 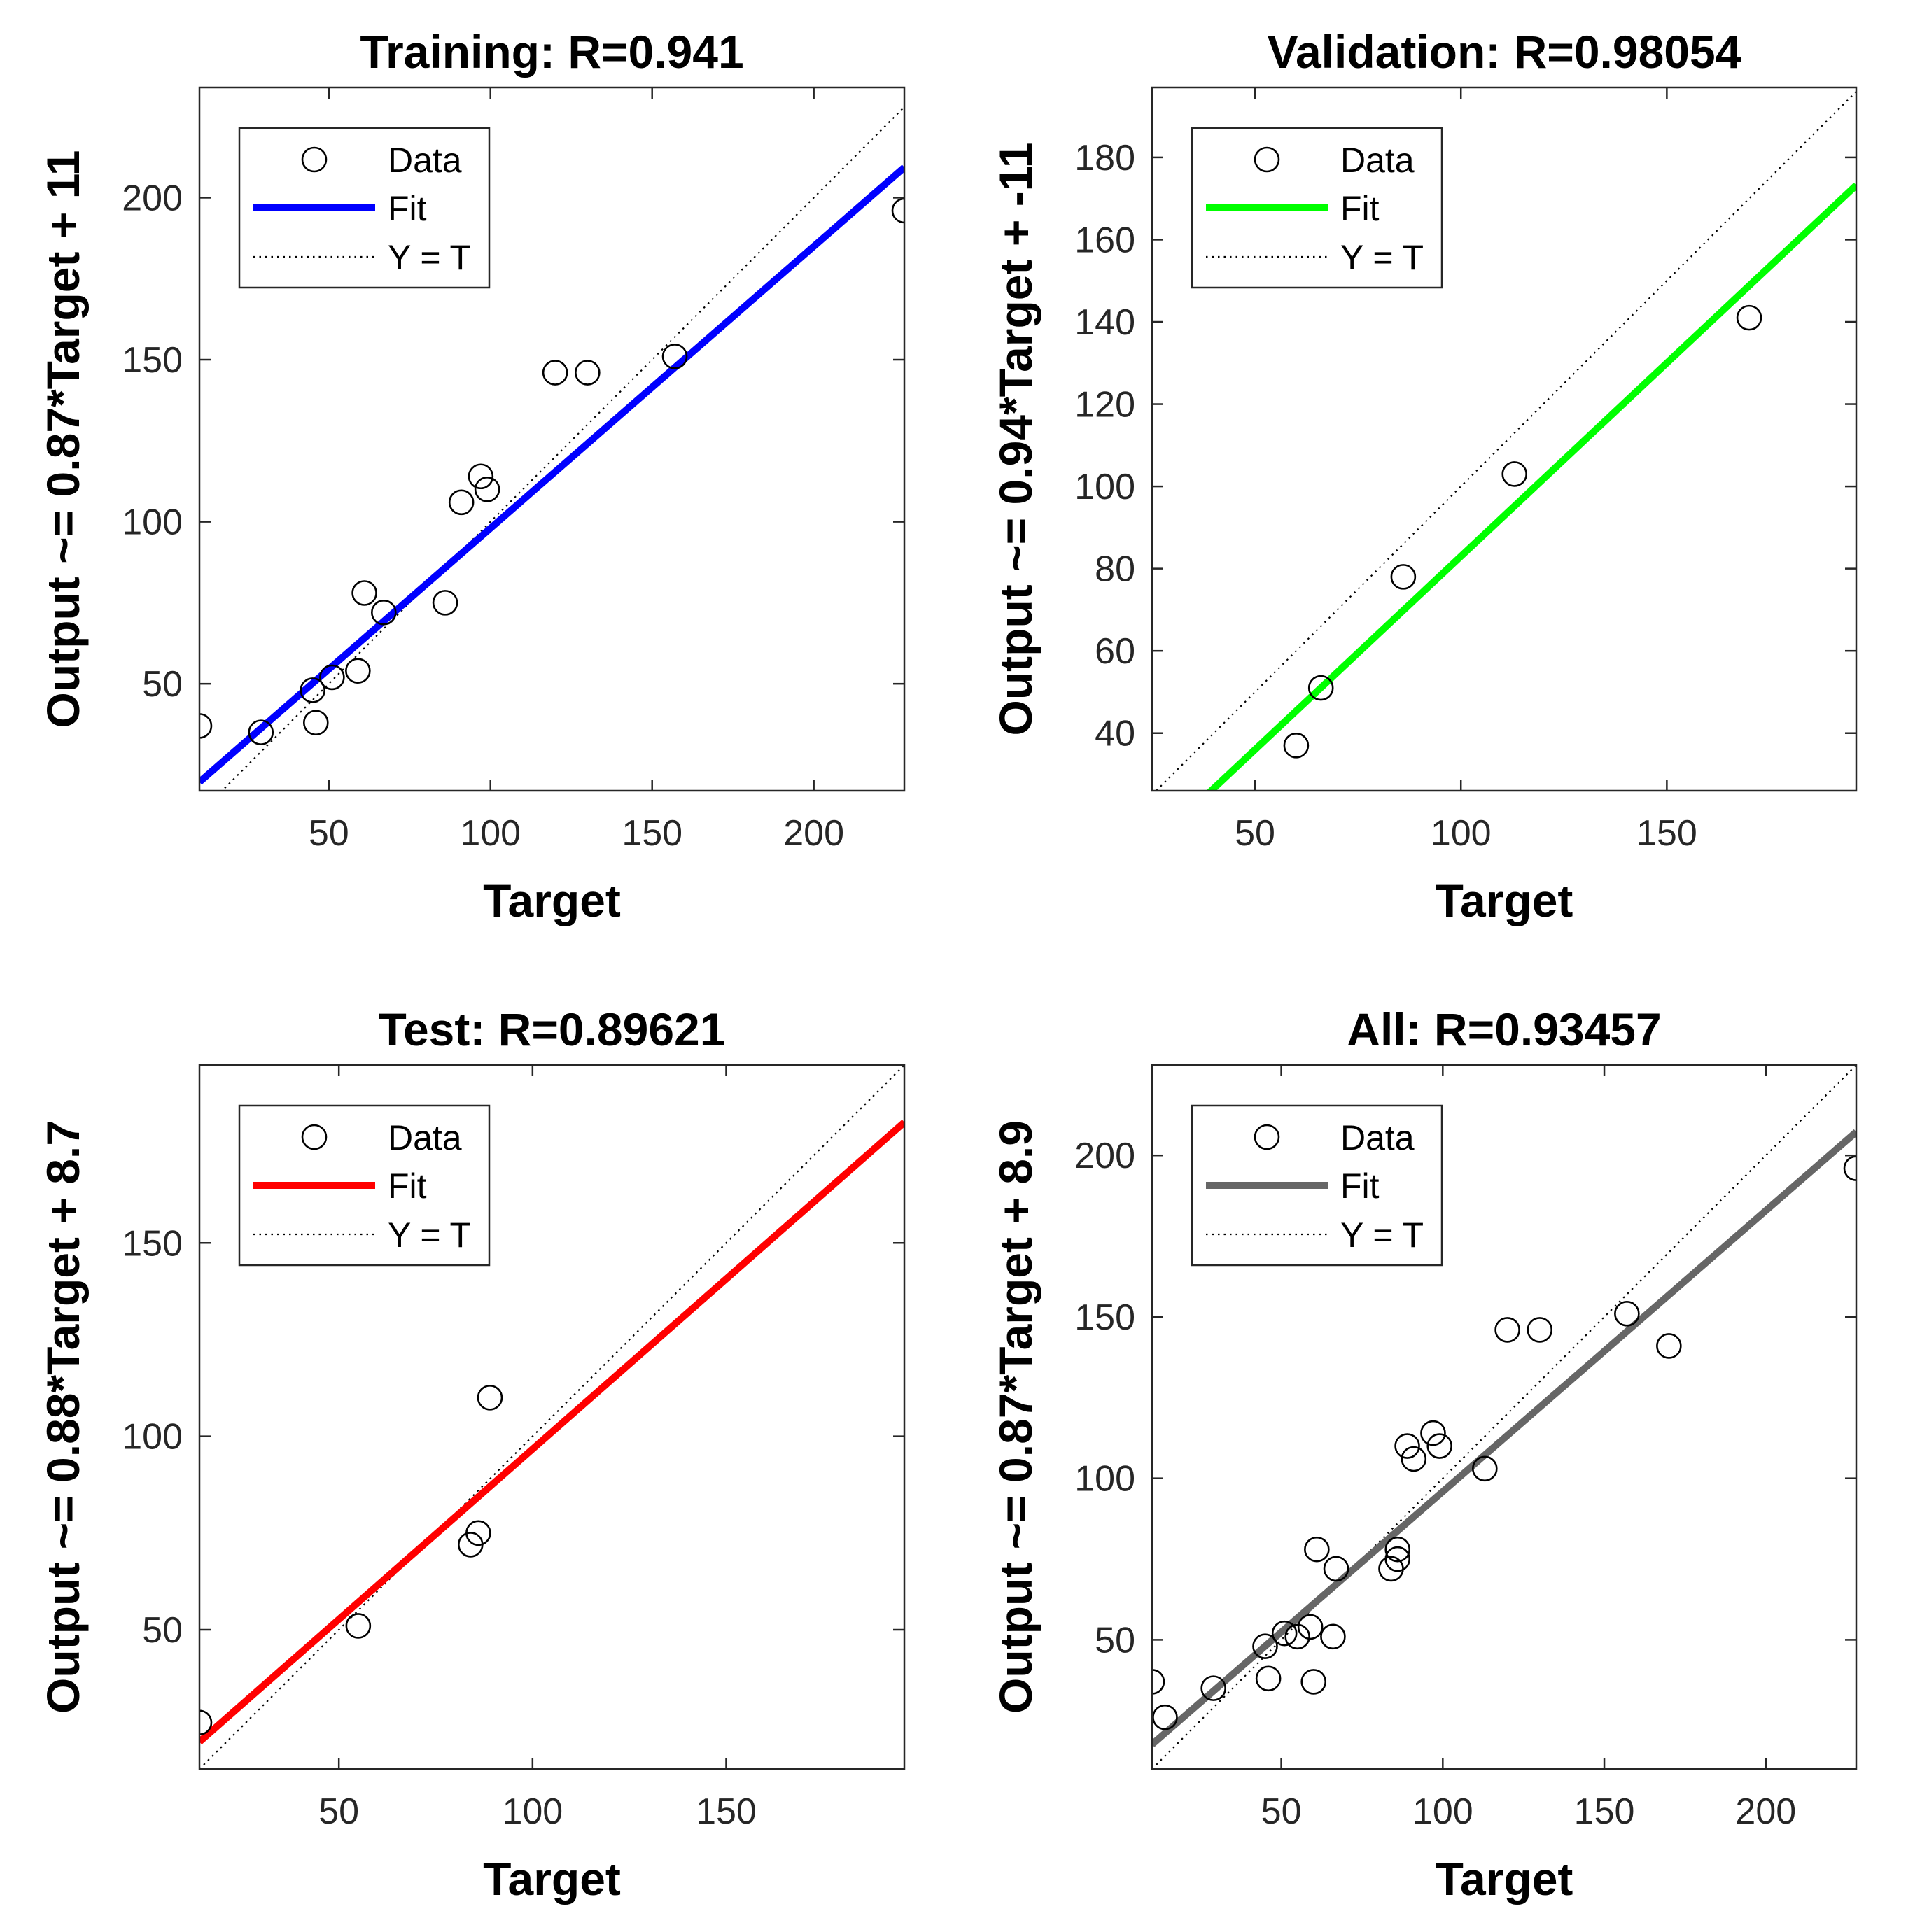 I want to click on y-axis-label: Output ~= 0.87*Target + 11, so click(x=63, y=439).